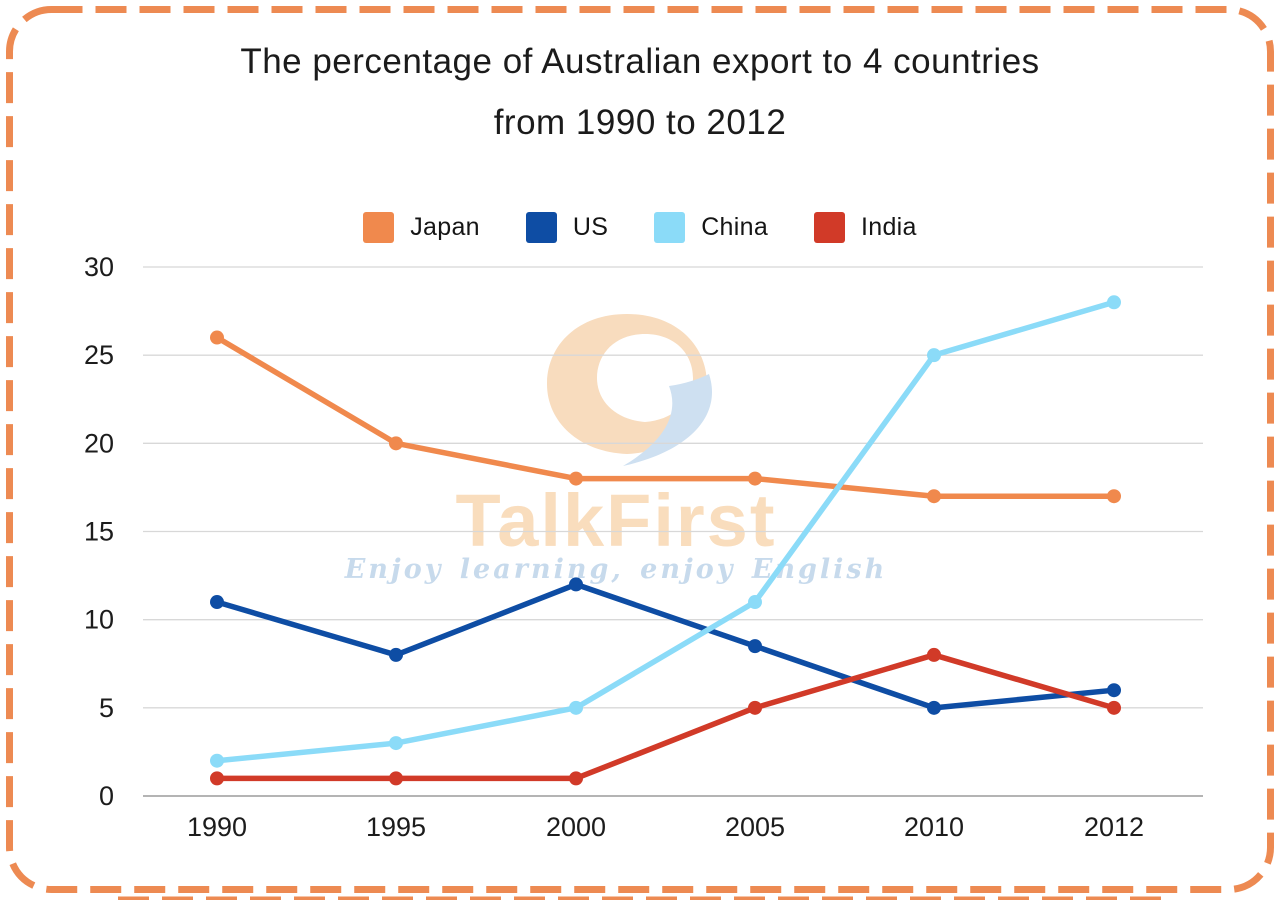 The width and height of the screenshot is (1280, 905). I want to click on legend-item-us: US, so click(567, 227).